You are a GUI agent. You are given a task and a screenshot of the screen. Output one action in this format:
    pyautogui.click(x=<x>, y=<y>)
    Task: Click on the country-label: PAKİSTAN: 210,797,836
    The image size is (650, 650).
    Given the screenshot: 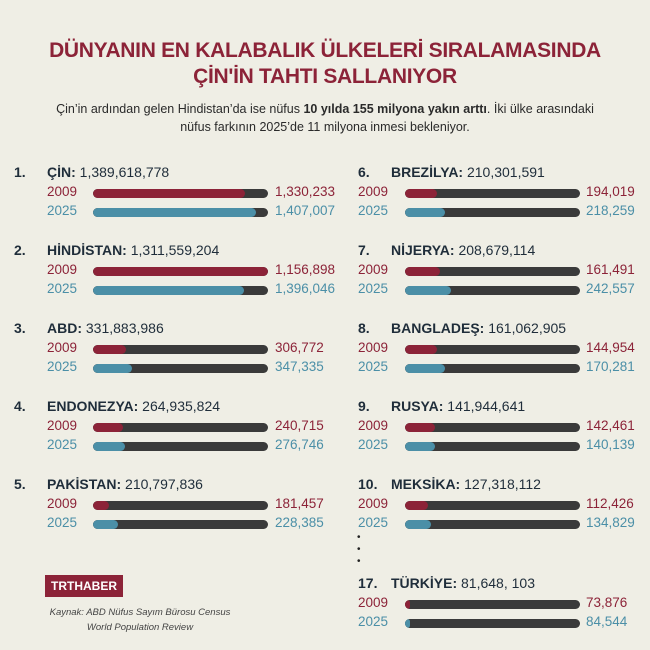 What is the action you would take?
    pyautogui.click(x=125, y=484)
    